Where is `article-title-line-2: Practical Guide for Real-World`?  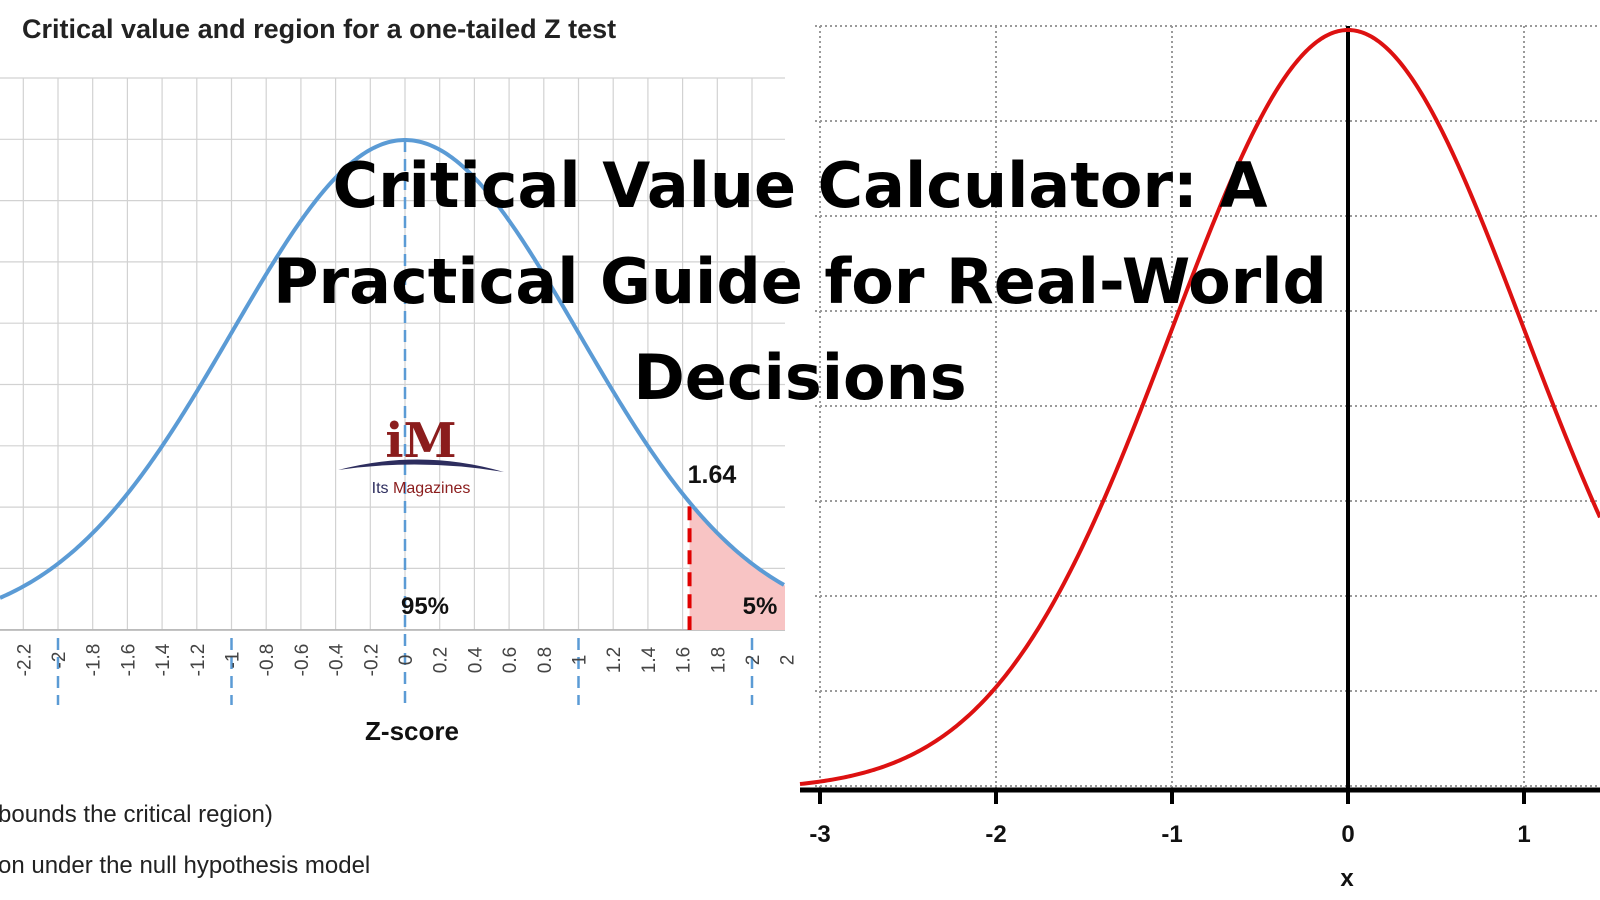
article-title-line-2: Practical Guide for Real-World is located at coordinates (800, 281).